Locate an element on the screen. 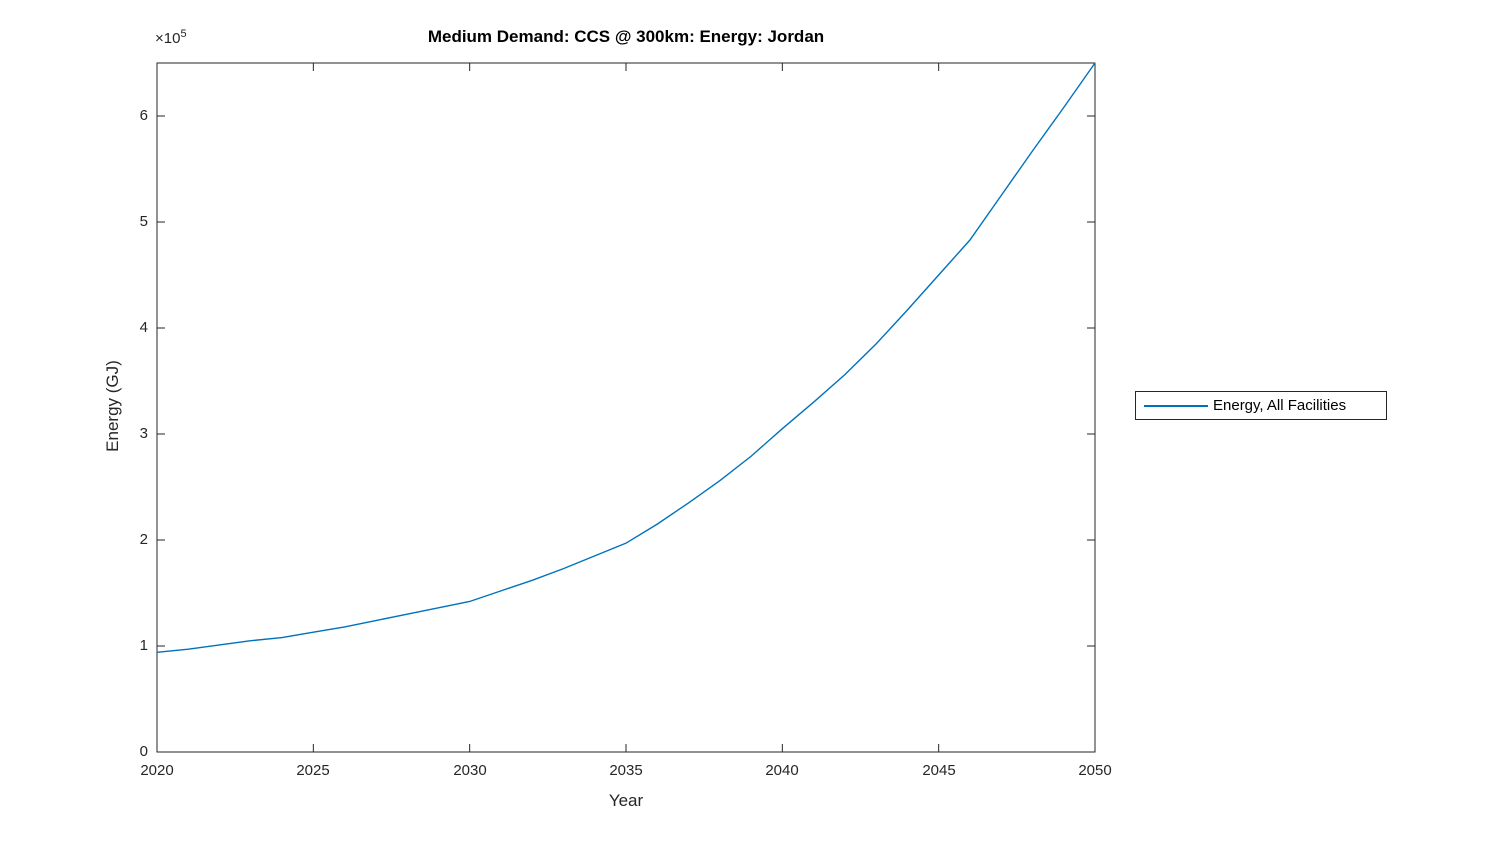 The image size is (1500, 844). legend-entry-label: Energy, All Facilities is located at coordinates (1280, 405).